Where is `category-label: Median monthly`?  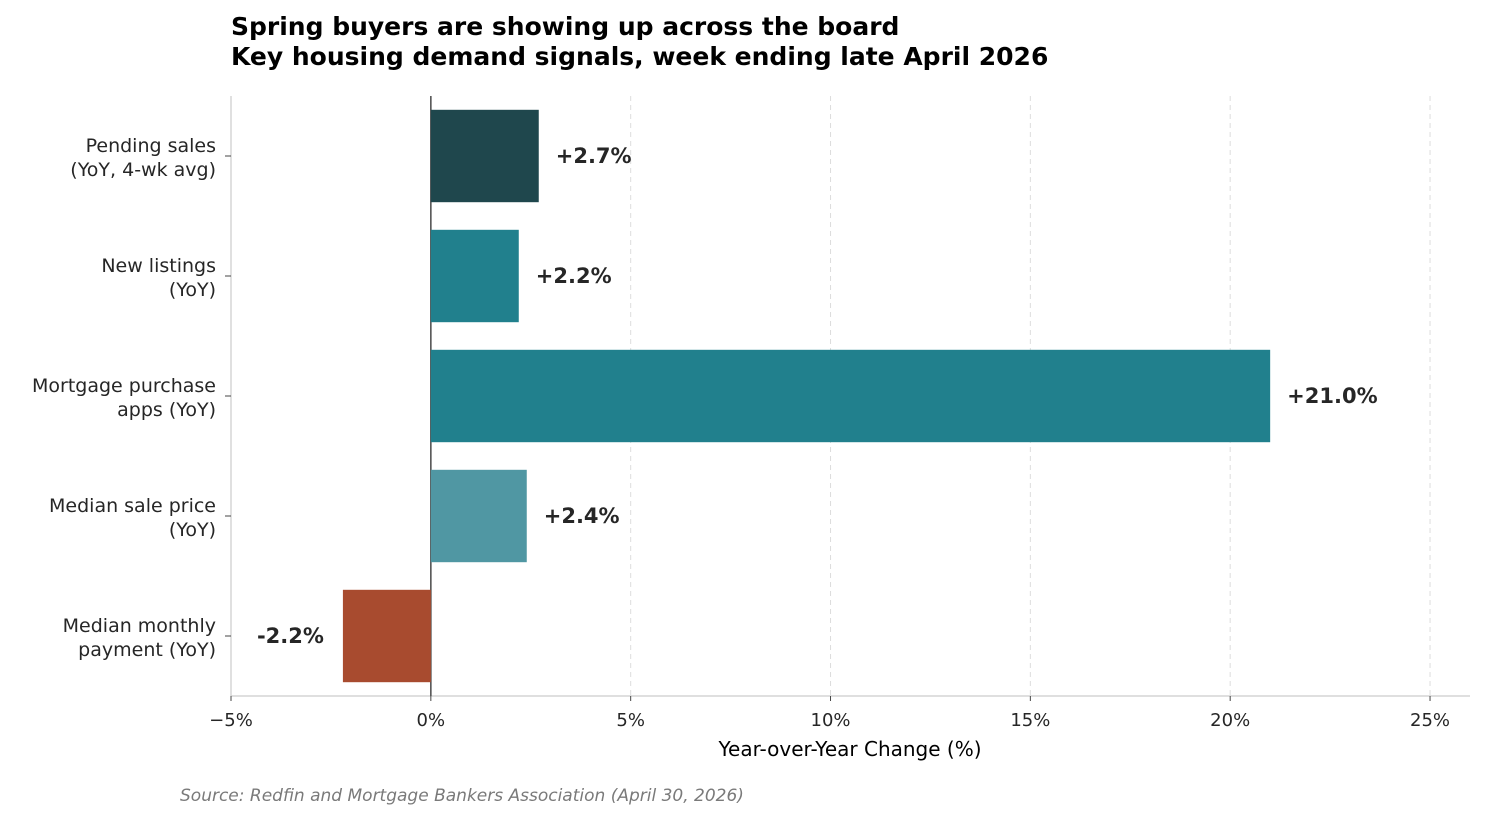
category-label: Median monthly is located at coordinates (139, 626).